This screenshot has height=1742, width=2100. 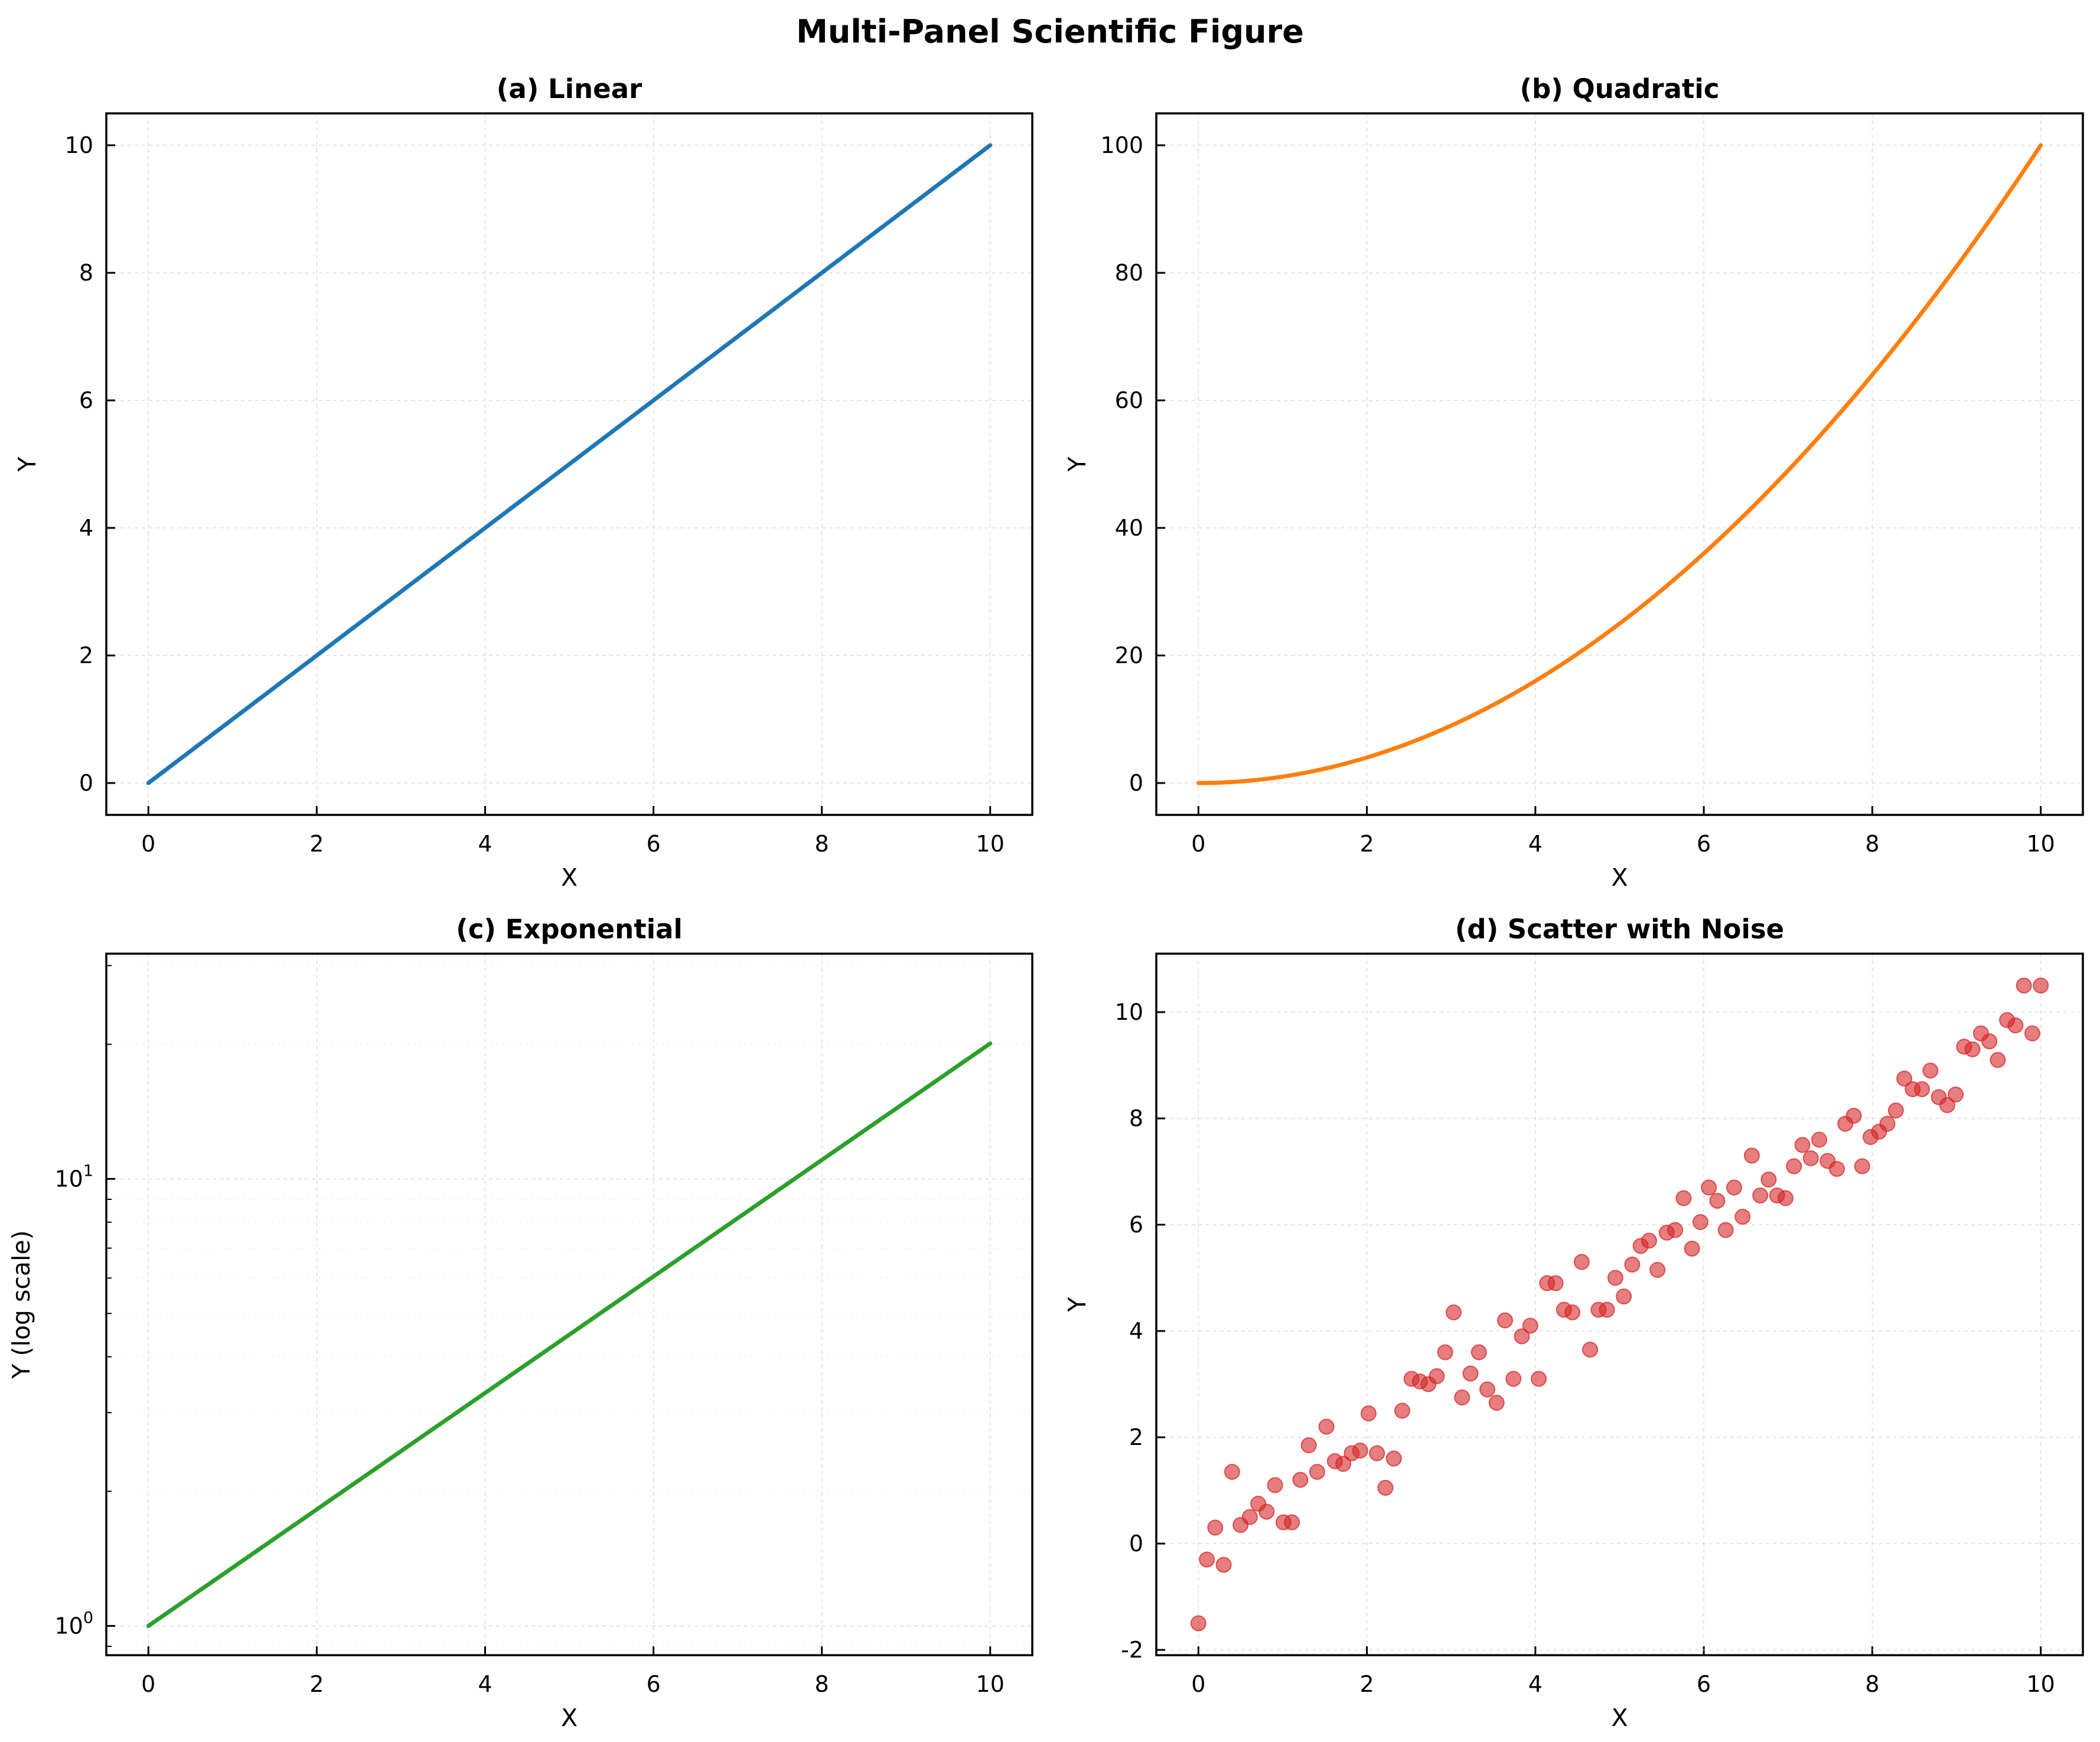 I want to click on panel-b-xlabel: X, so click(x=1619, y=877).